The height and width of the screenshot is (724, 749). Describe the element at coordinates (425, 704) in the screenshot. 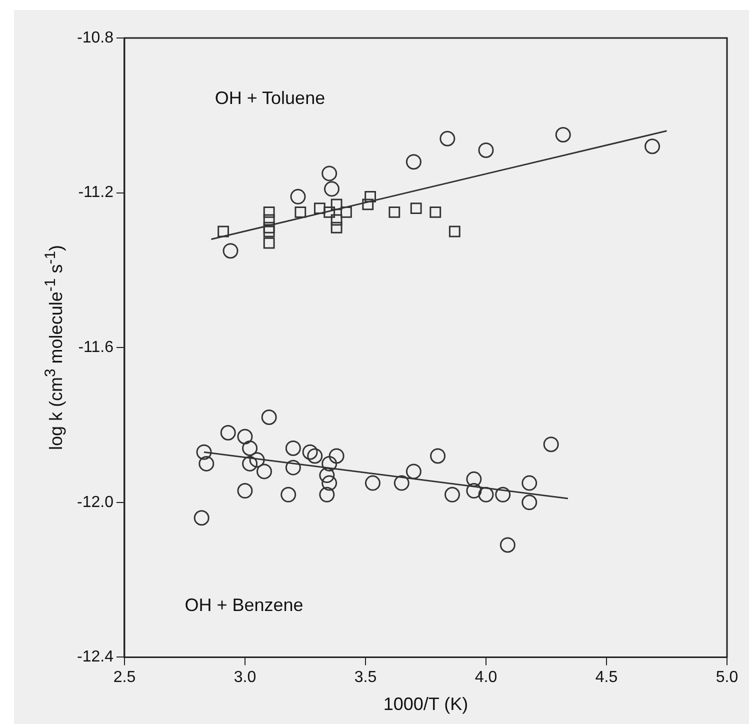

I see `x-axis-title: 1000/T (K)` at that location.